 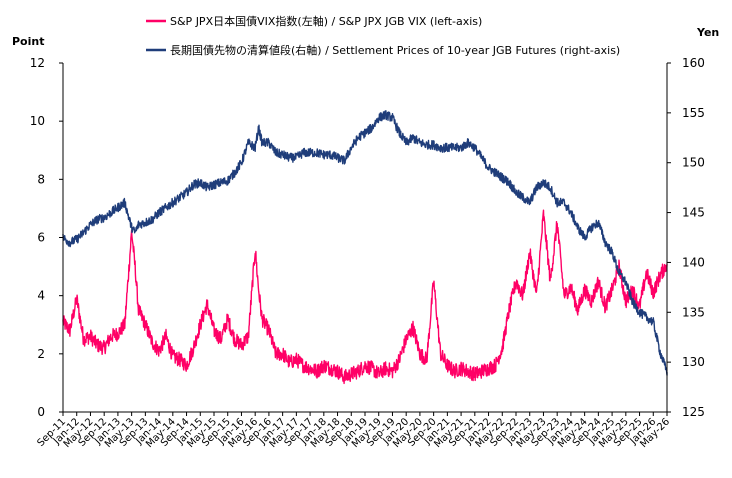 What do you see at coordinates (37, 121) in the screenshot?
I see `left-axis-tick-label: 10` at bounding box center [37, 121].